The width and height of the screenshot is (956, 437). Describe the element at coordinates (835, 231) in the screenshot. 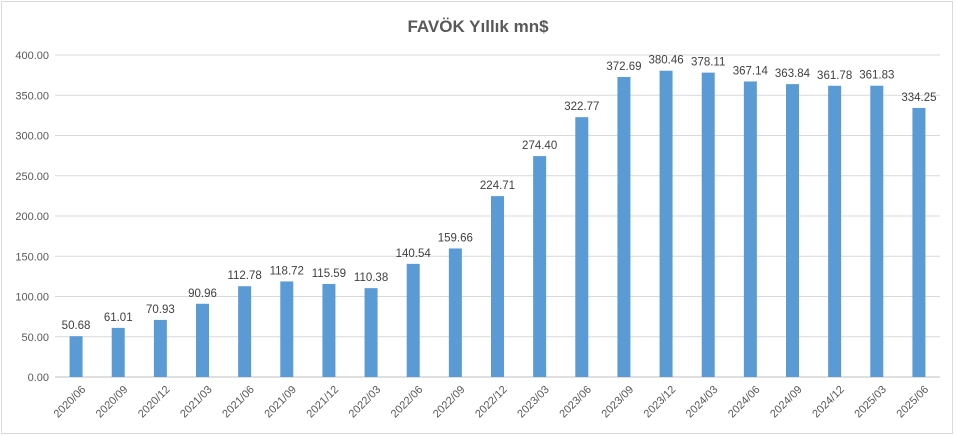

I see `bar-2024/12` at that location.